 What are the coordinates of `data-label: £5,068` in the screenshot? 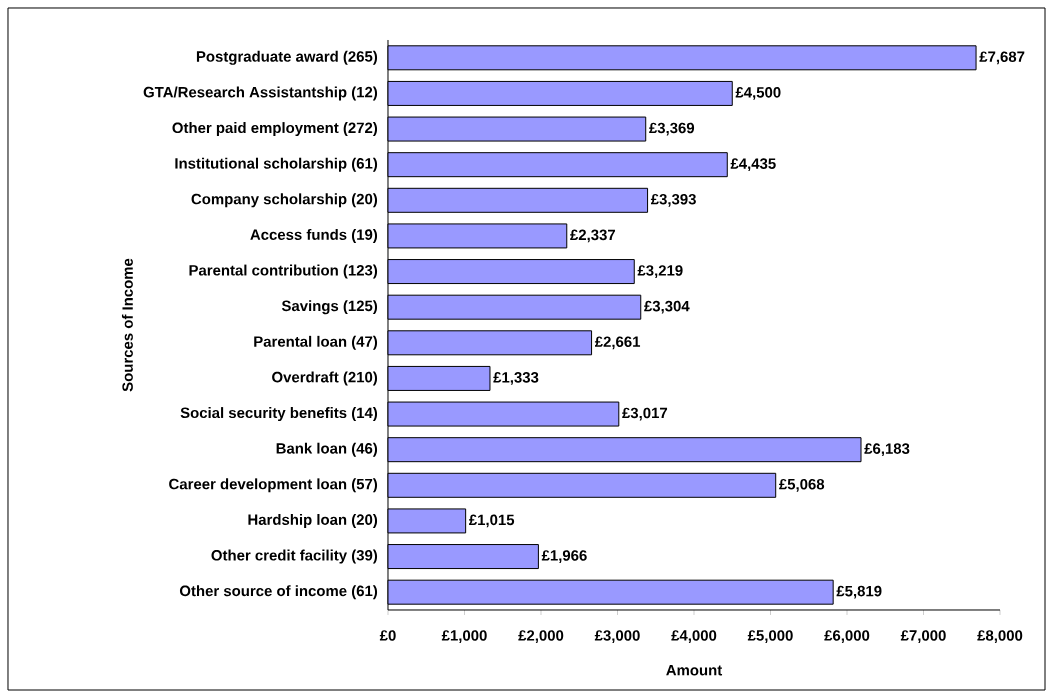 It's located at (802, 485).